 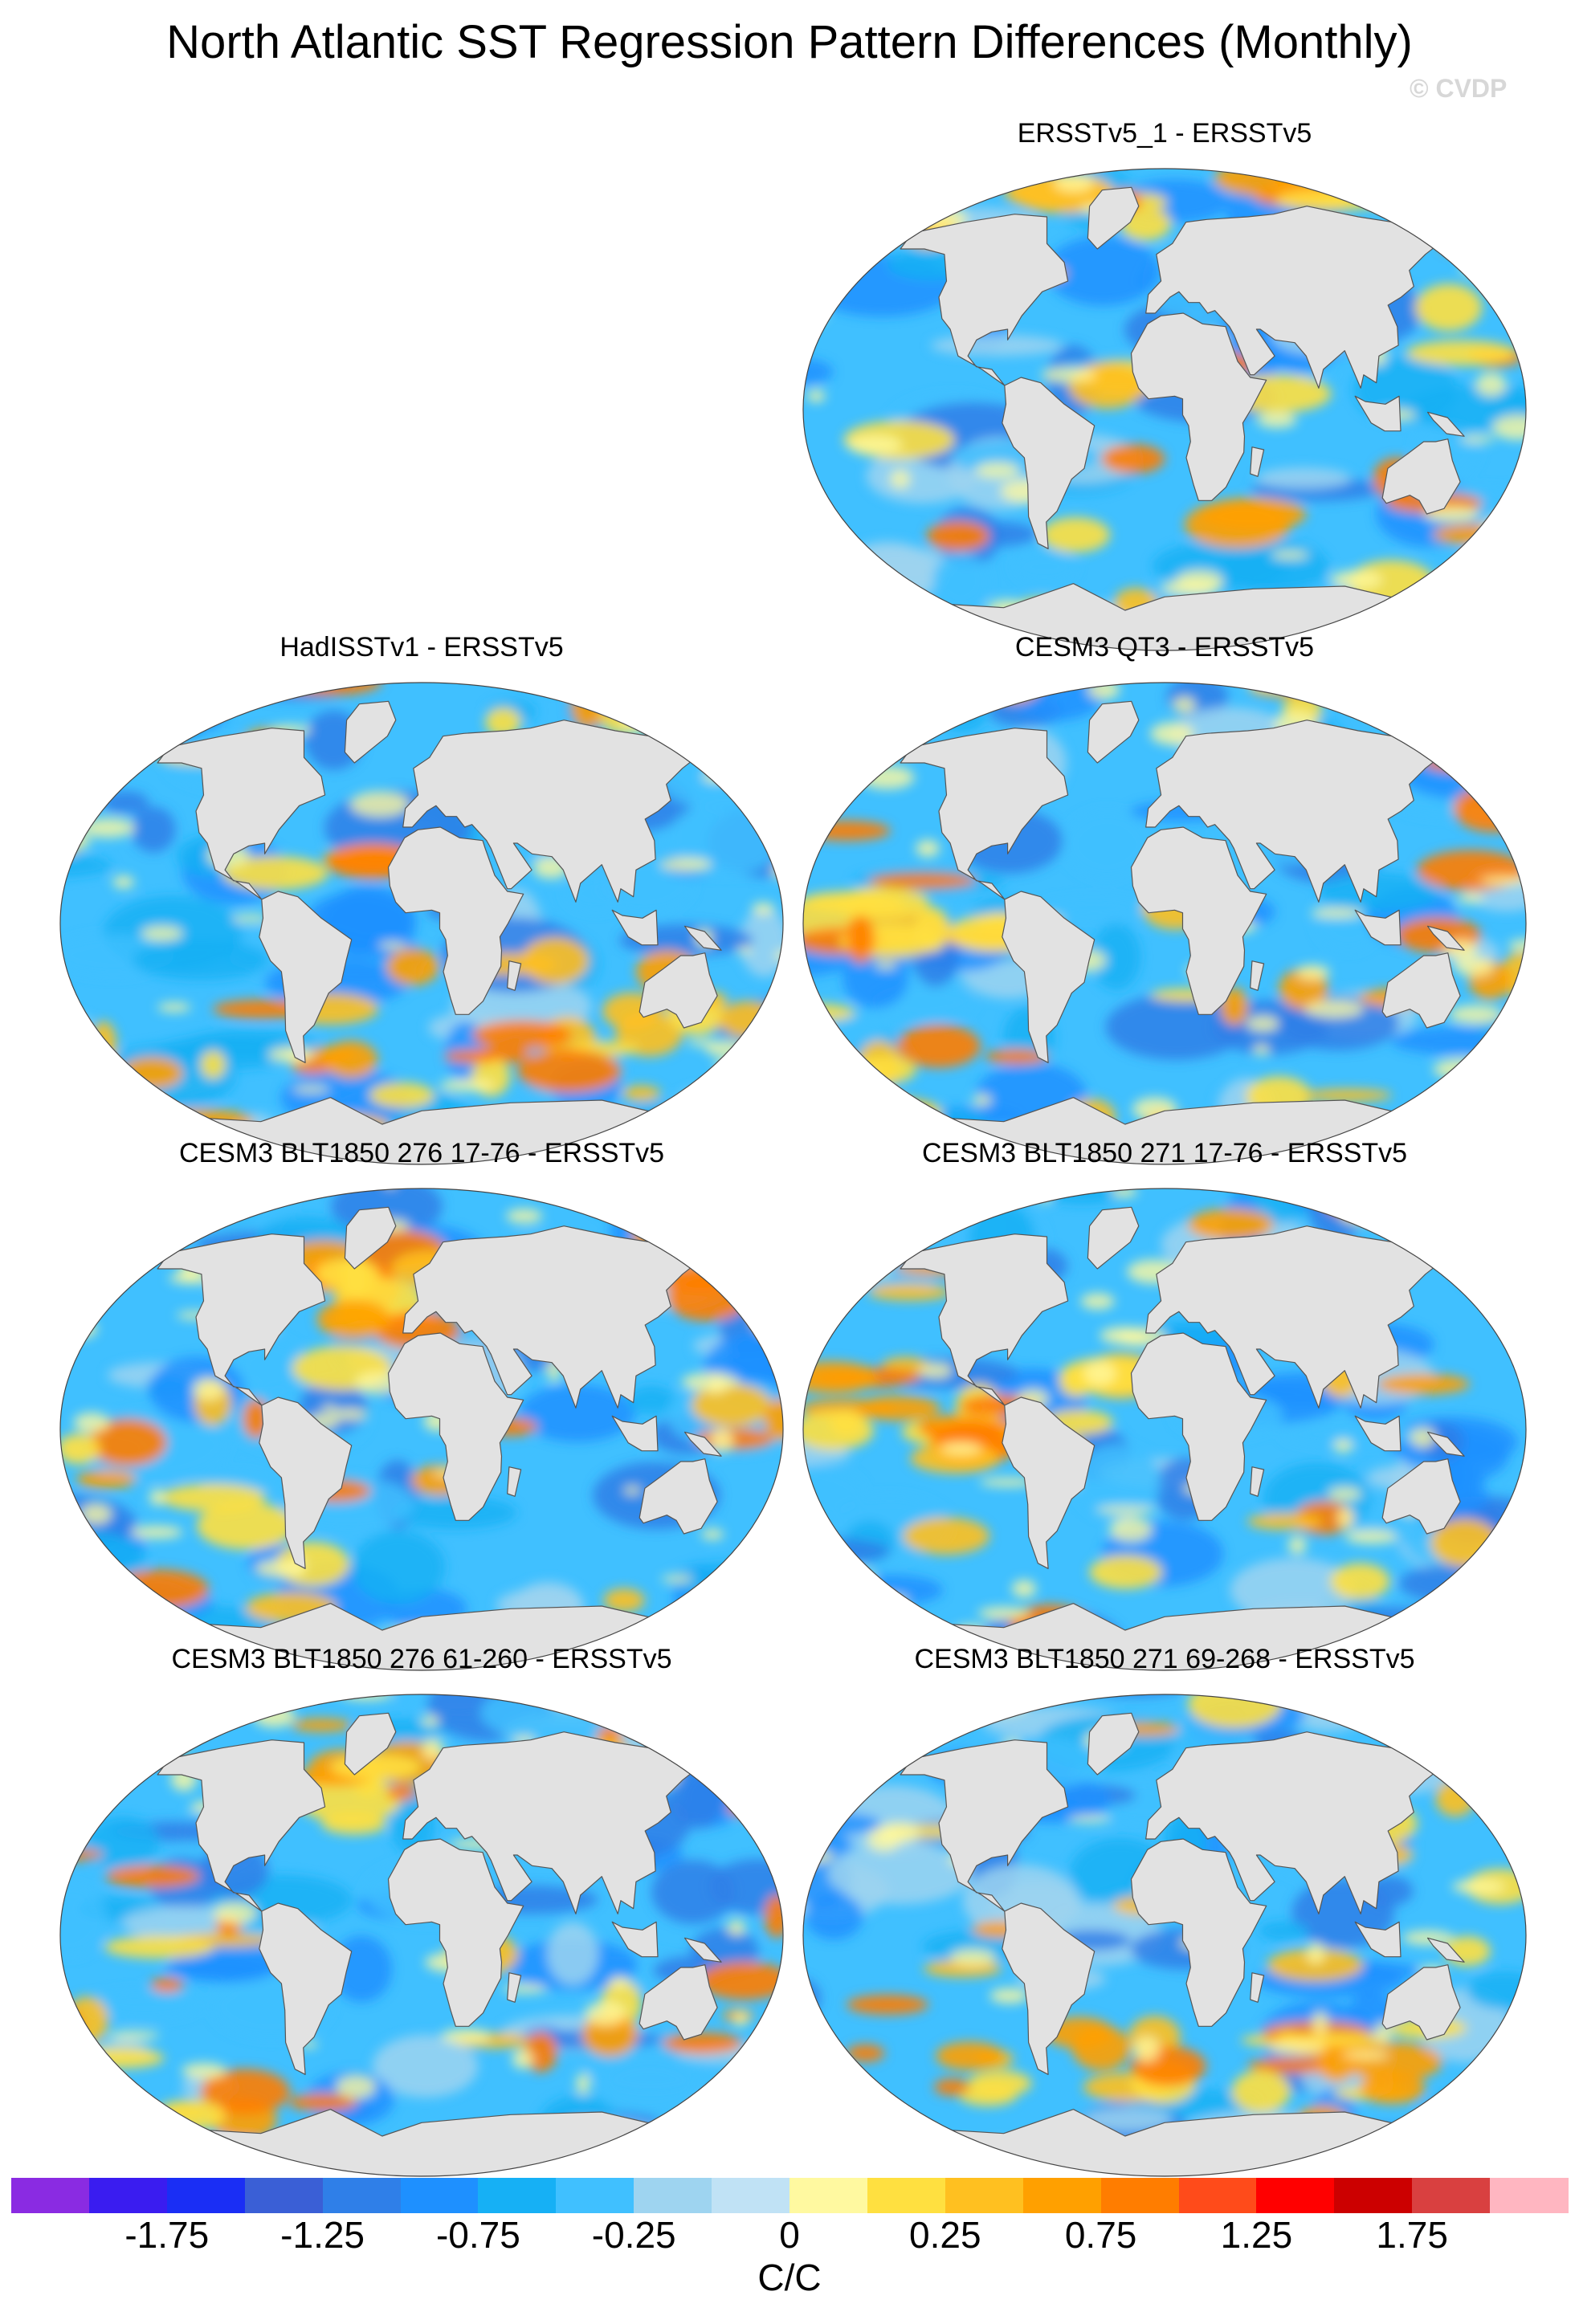 What do you see at coordinates (633, 2235) in the screenshot?
I see `colorbar-tick-label: -0.25` at bounding box center [633, 2235].